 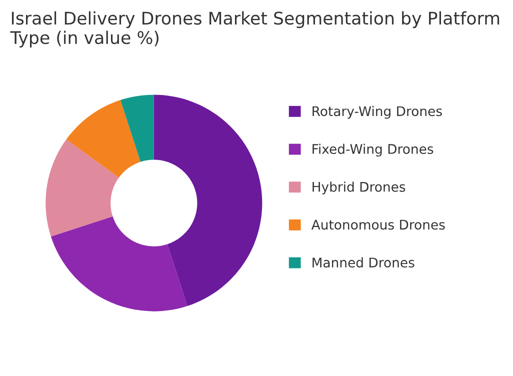 What do you see at coordinates (359, 188) in the screenshot?
I see `legend-label: Hybrid Drones` at bounding box center [359, 188].